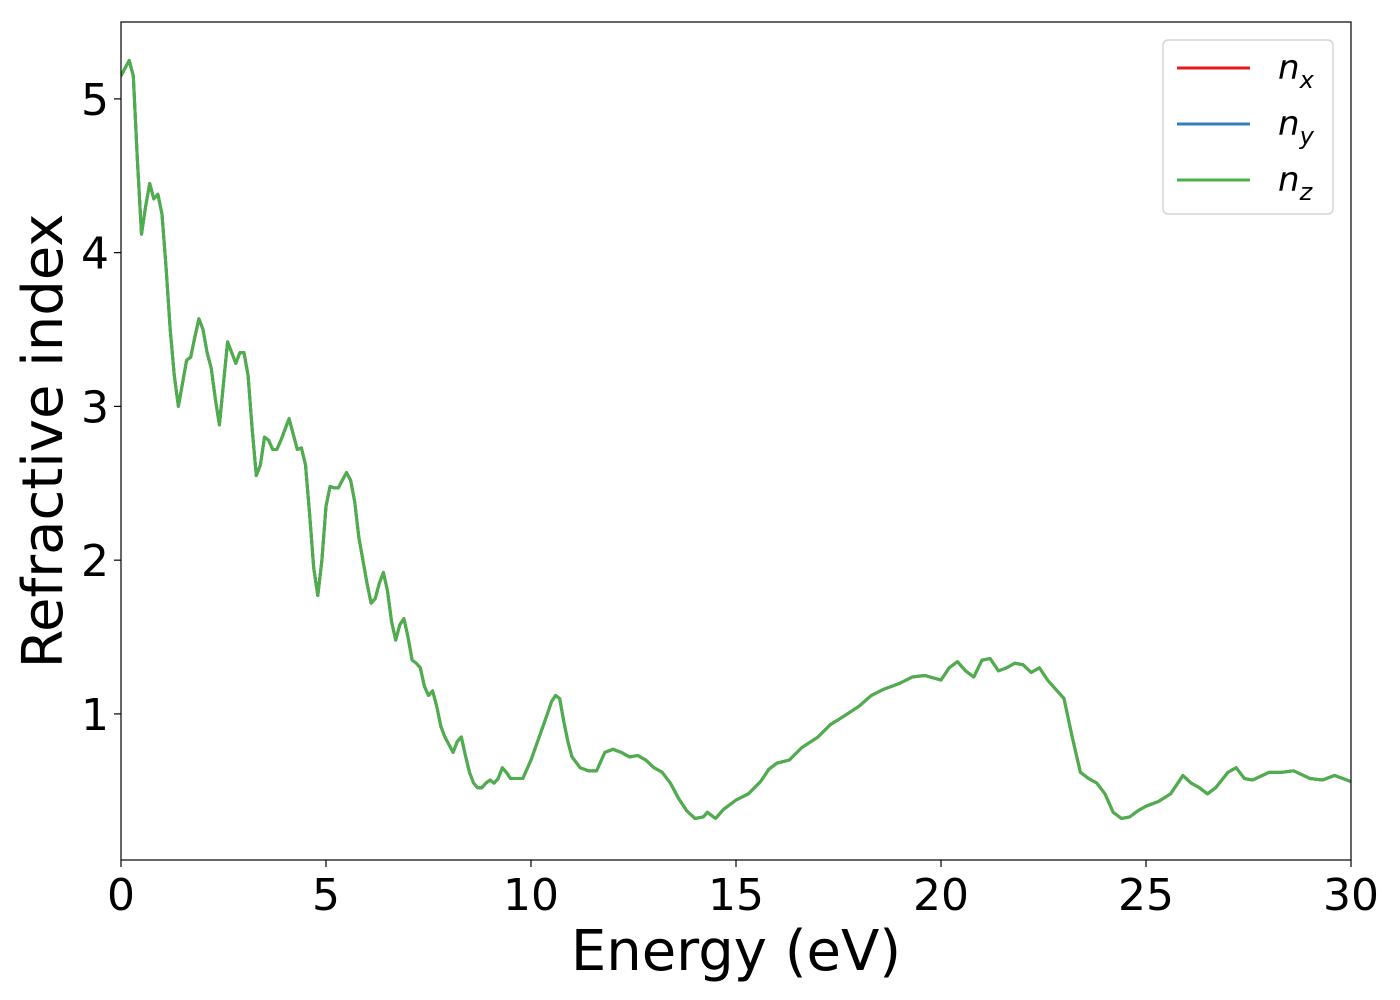 The height and width of the screenshot is (1000, 1400). I want to click on y-tick-label: 1, so click(95, 715).